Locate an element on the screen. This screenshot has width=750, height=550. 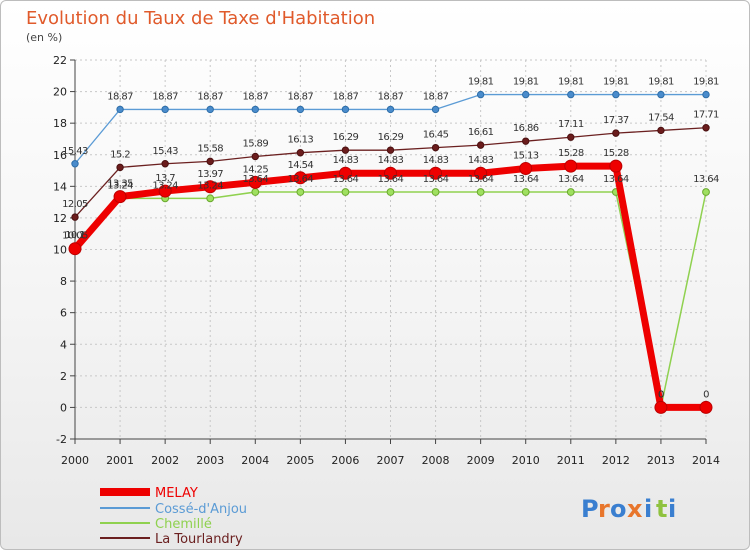
data-label: 15.58 is located at coordinates (210, 148).